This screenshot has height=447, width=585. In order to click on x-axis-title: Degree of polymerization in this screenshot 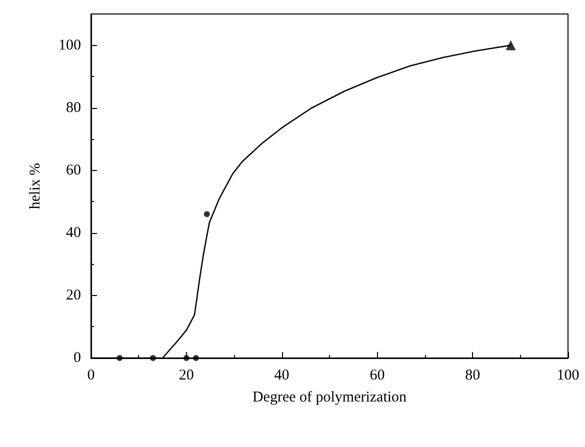, I will do `click(330, 398)`.